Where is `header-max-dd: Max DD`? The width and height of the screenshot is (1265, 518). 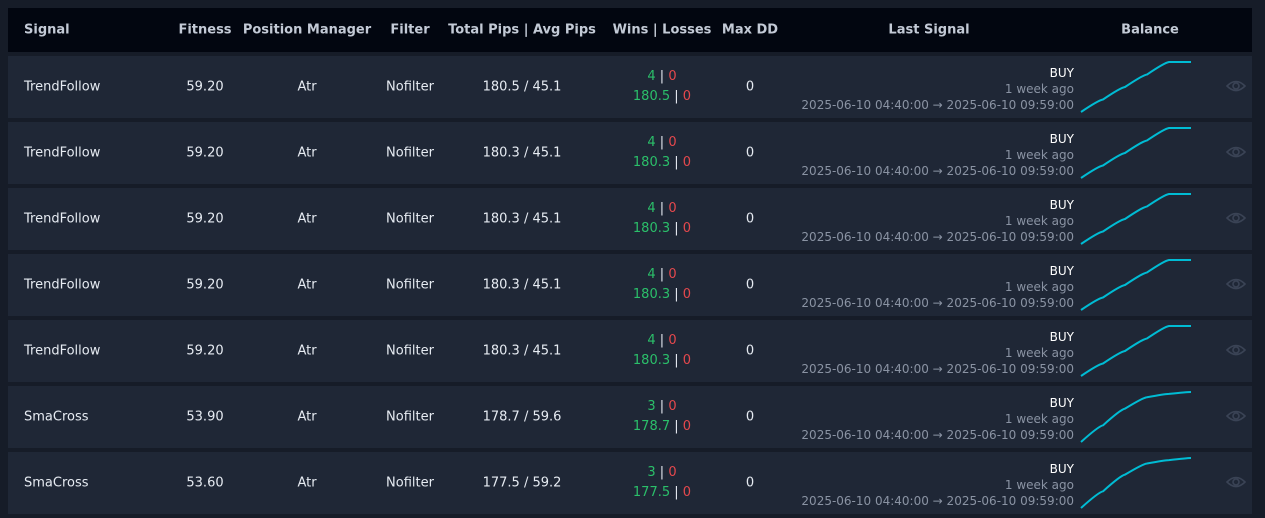 header-max-dd: Max DD is located at coordinates (750, 30).